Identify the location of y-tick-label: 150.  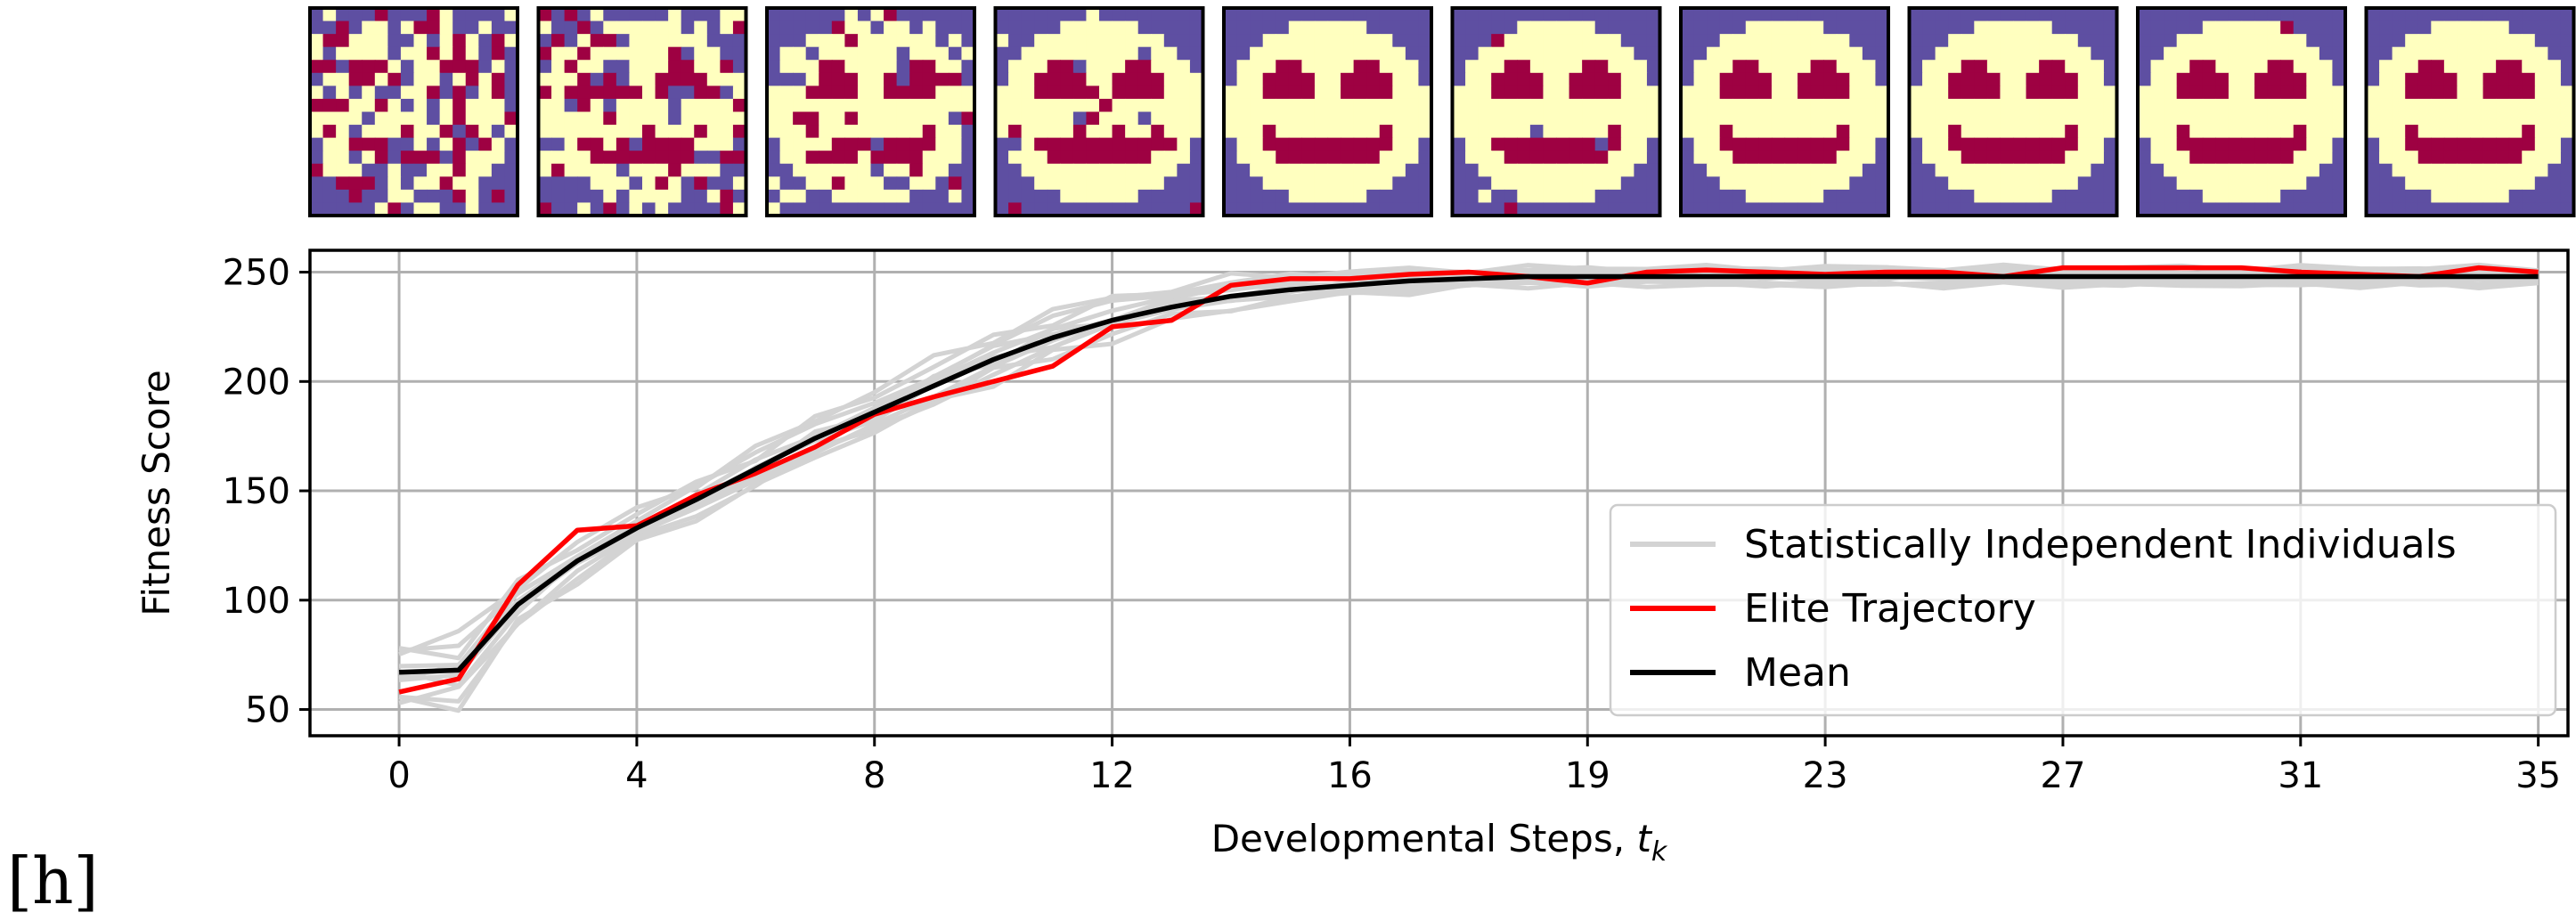
(257, 491).